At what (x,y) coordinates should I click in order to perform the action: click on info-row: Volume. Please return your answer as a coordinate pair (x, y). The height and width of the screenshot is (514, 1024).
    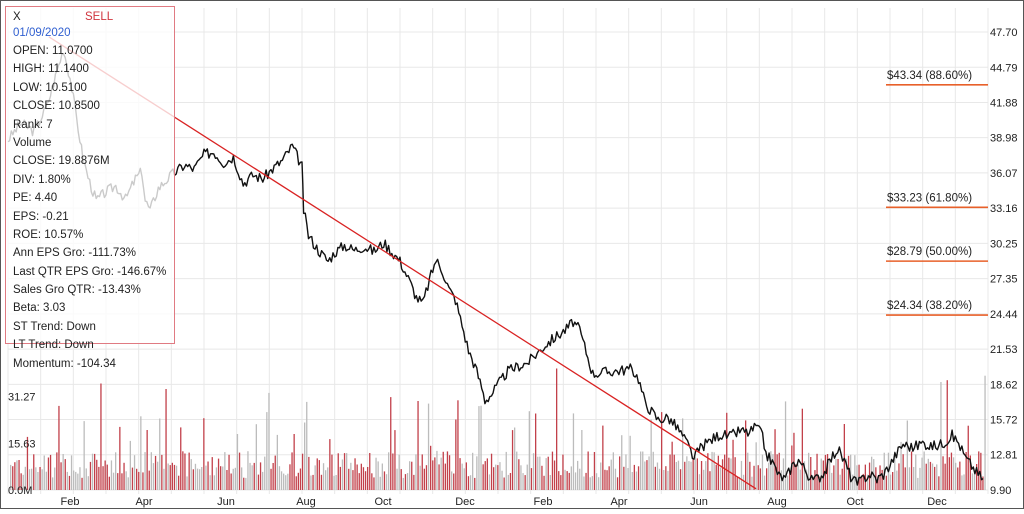
    Looking at the image, I should click on (32, 142).